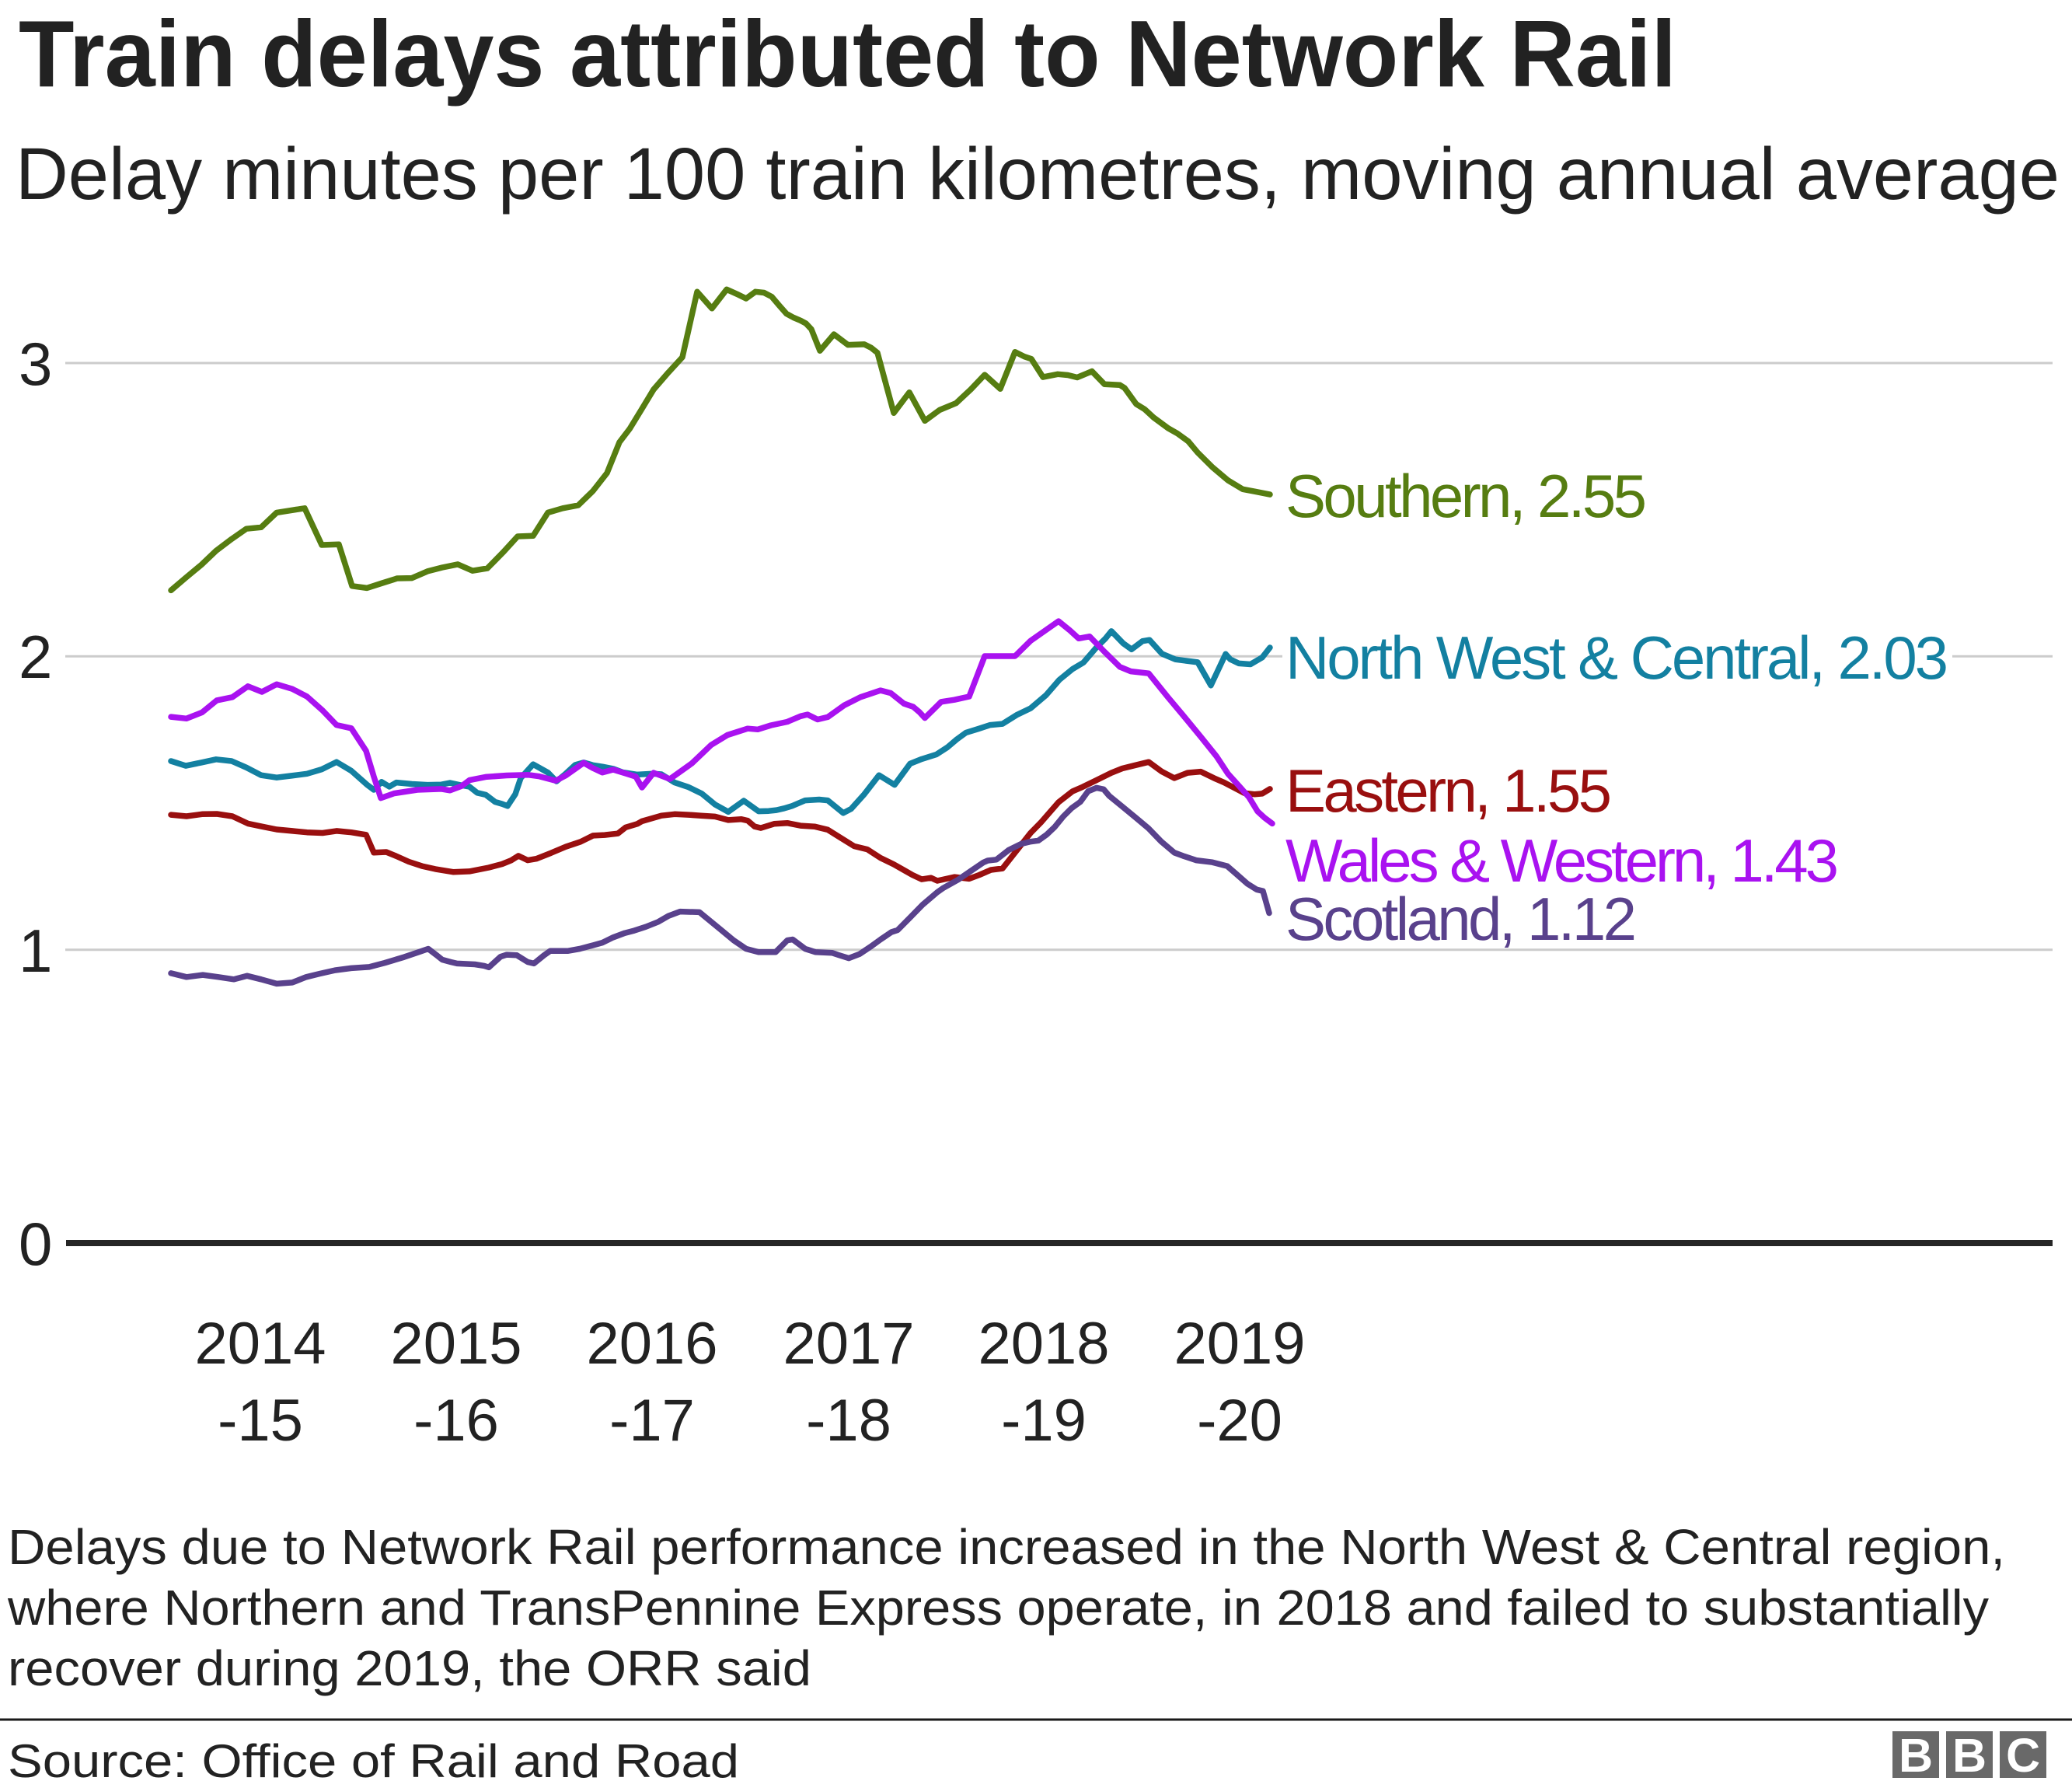 Image resolution: width=2072 pixels, height=1781 pixels. I want to click on svg-text: -16, so click(456, 1421).